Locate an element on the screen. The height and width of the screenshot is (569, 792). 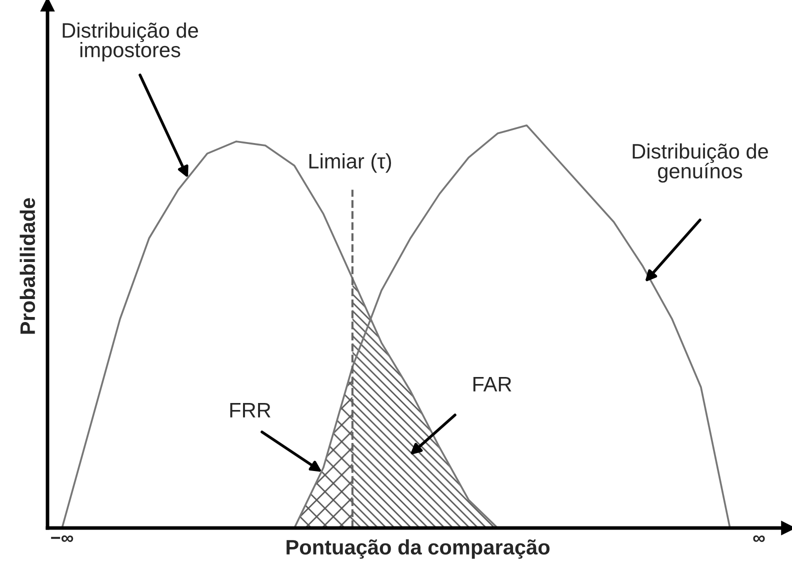
annotation: FRR is located at coordinates (250, 410).